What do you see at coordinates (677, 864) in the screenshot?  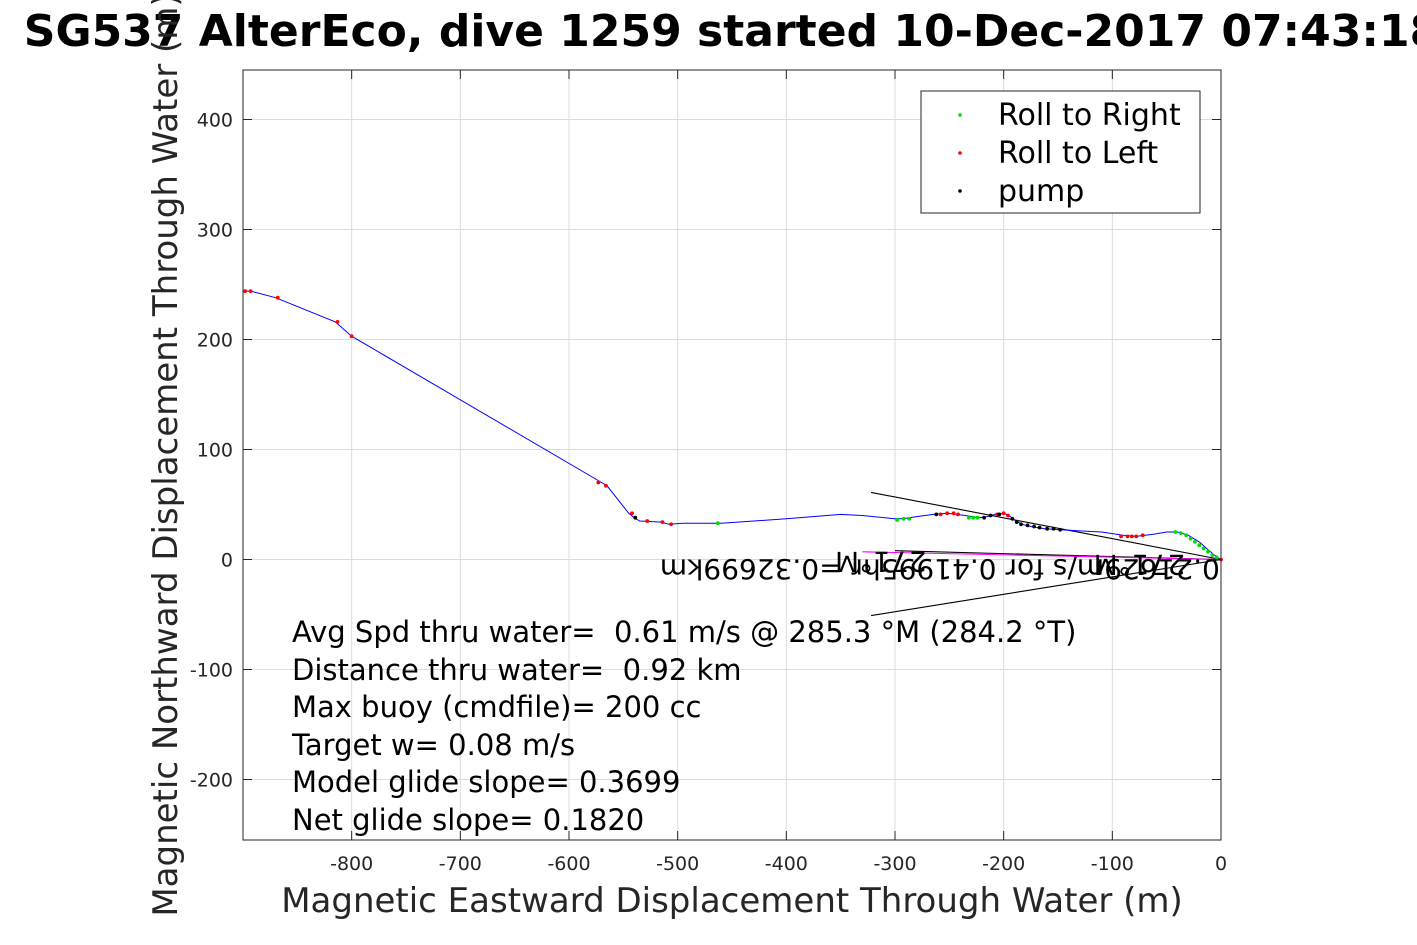 I see `x-tick-label: -500` at bounding box center [677, 864].